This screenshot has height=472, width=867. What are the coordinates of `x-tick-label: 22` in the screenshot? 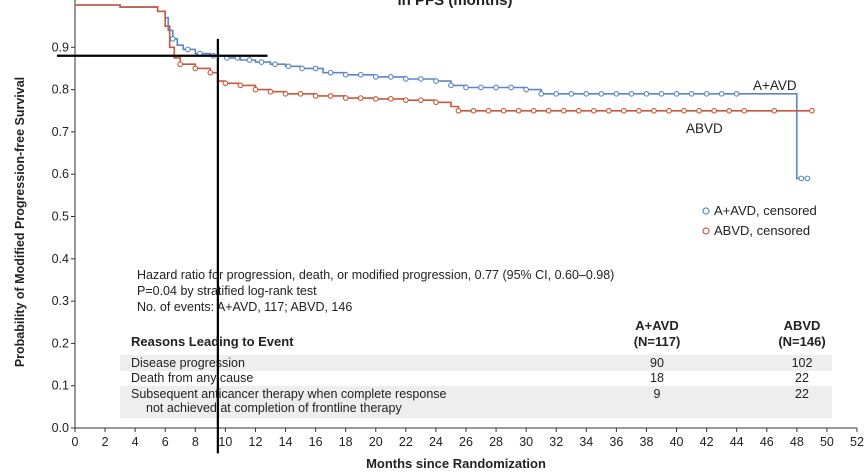 It's located at (406, 442).